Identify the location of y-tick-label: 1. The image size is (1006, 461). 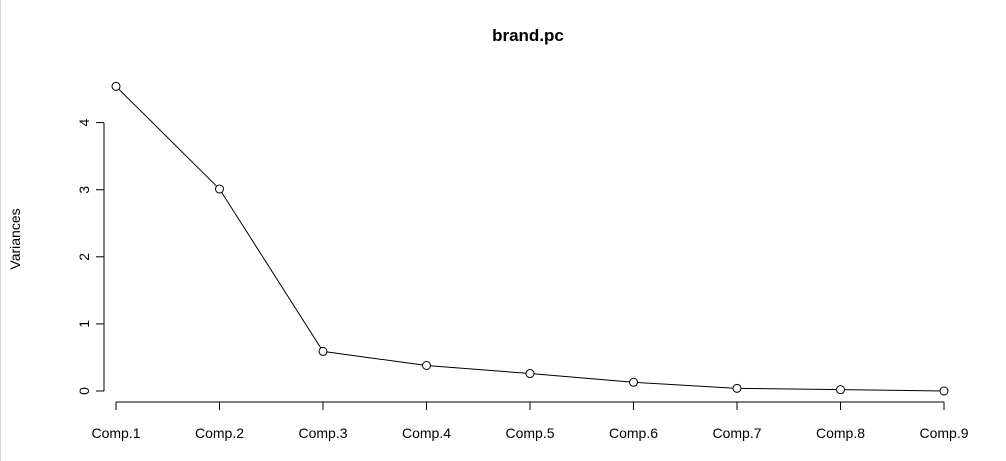
(84, 324).